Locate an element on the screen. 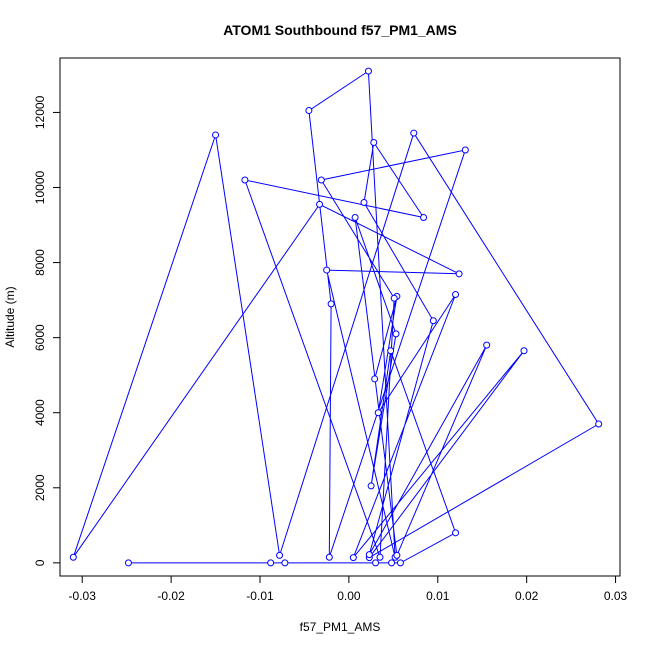  x-tick-label: -0.03 is located at coordinates (83, 596).